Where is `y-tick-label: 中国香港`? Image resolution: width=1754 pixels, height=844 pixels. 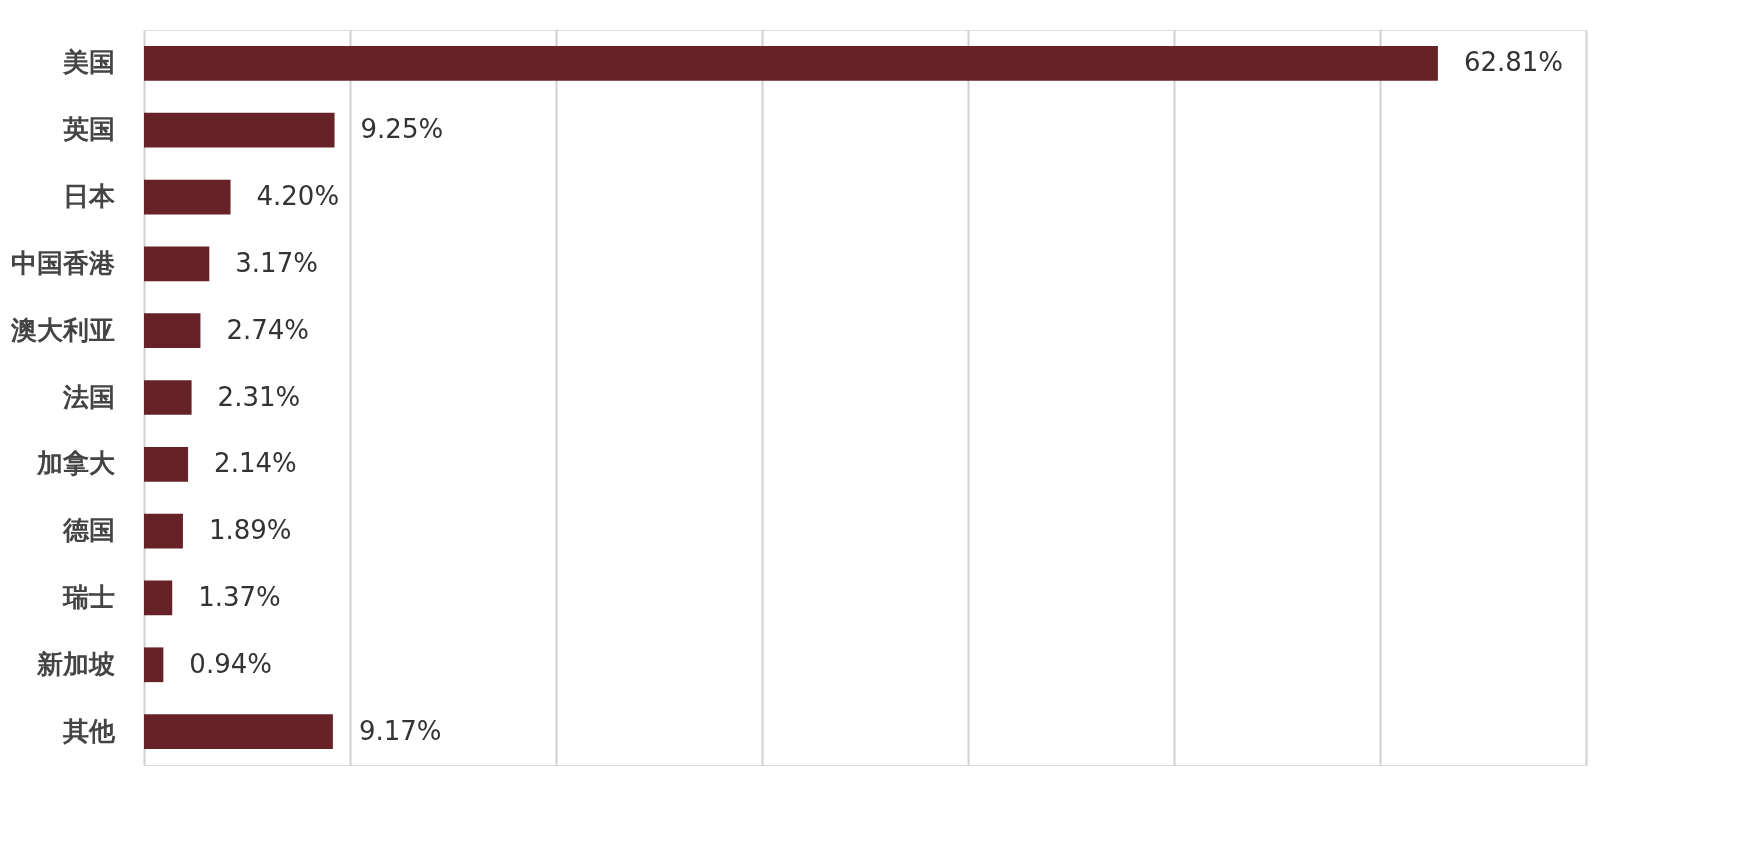 y-tick-label: 中国香港 is located at coordinates (63, 262).